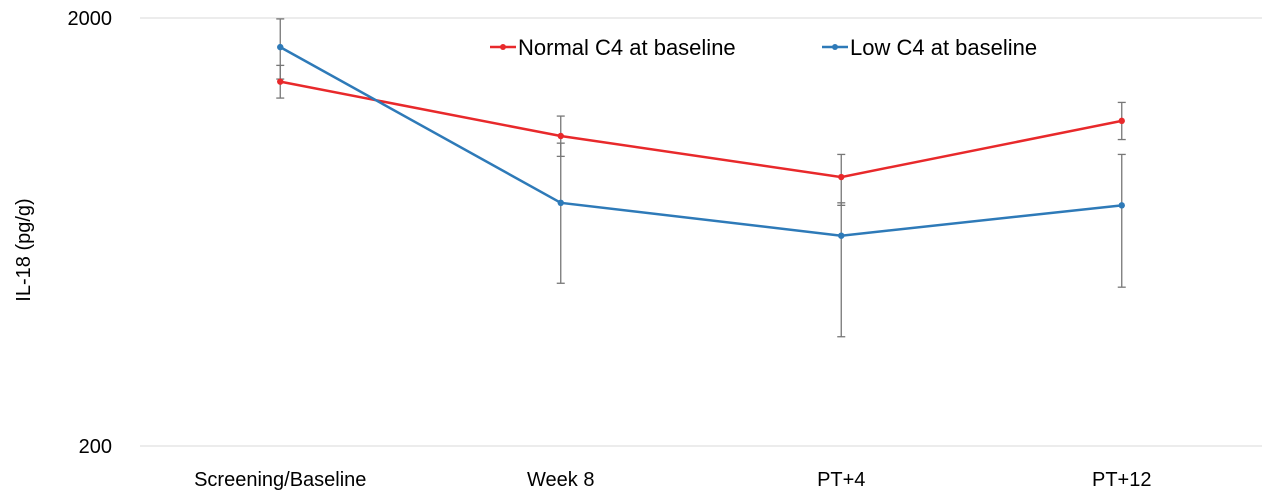  What do you see at coordinates (627, 47) in the screenshot?
I see `legend-label-0: Normal C4 at baseline` at bounding box center [627, 47].